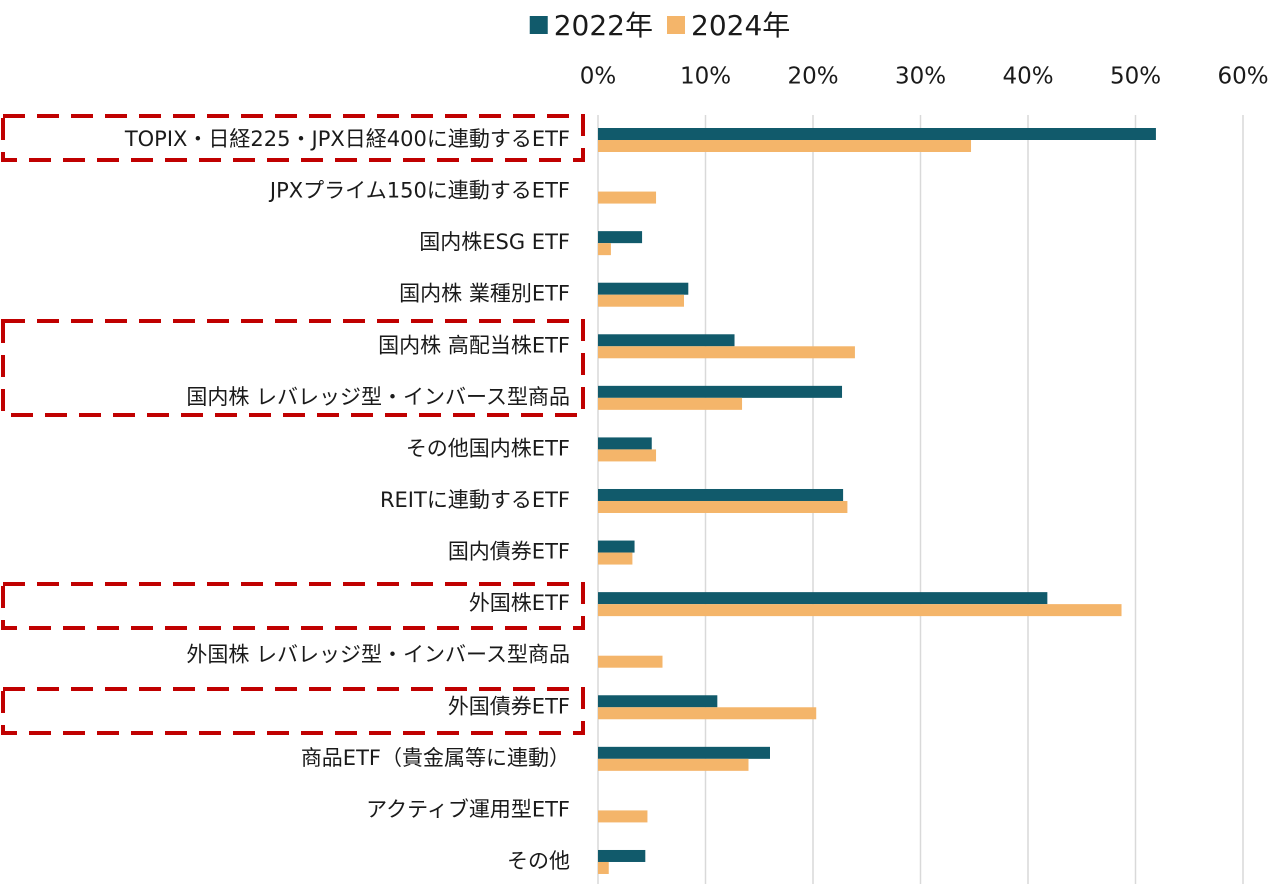 This screenshot has height=884, width=1276. I want to click on y-tick-label: その他, so click(538, 861).